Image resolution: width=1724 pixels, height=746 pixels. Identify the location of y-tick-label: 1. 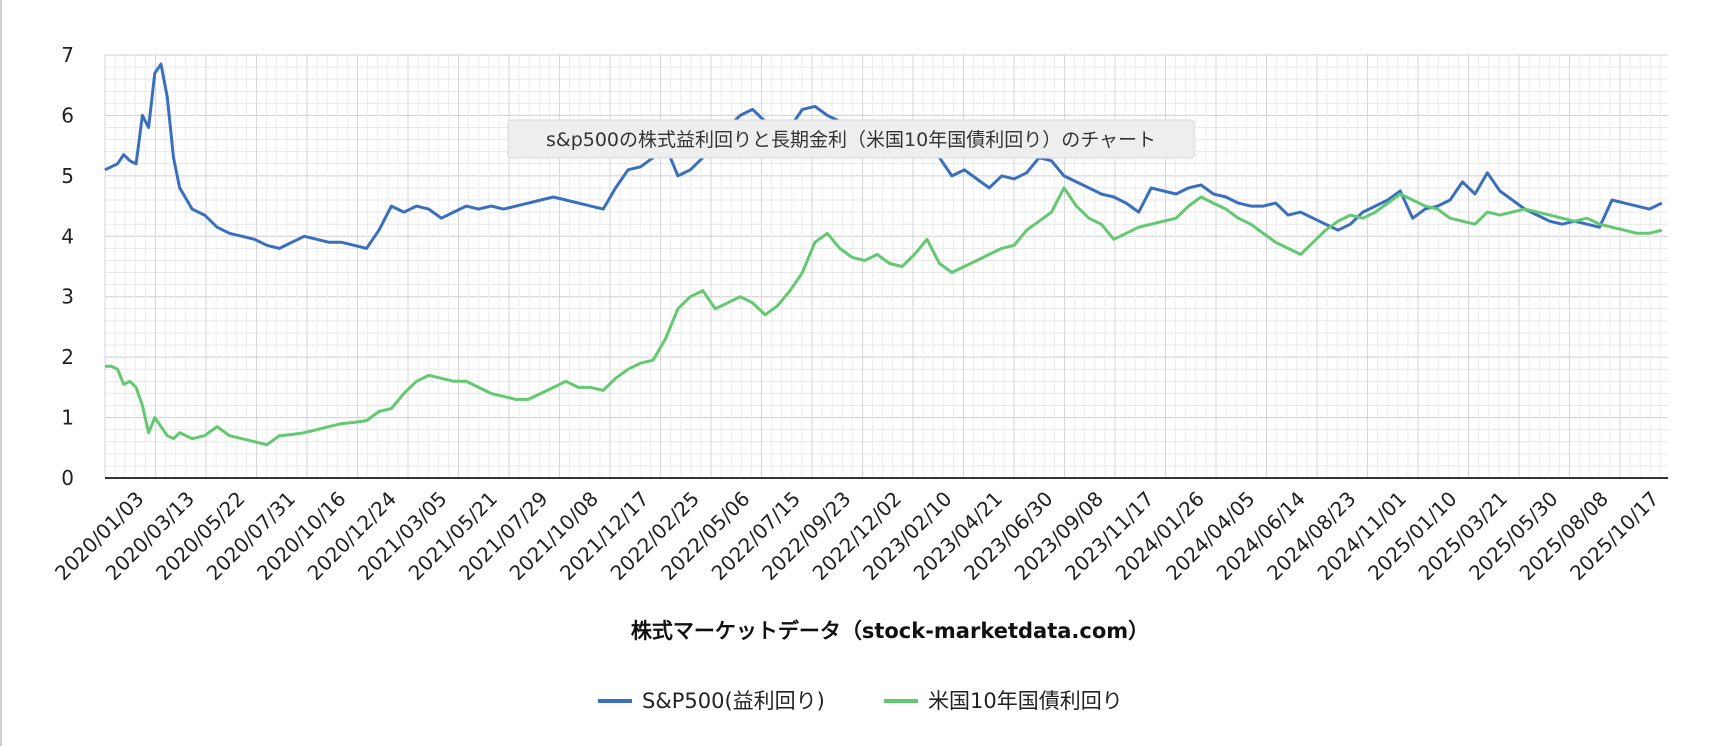
(67, 418).